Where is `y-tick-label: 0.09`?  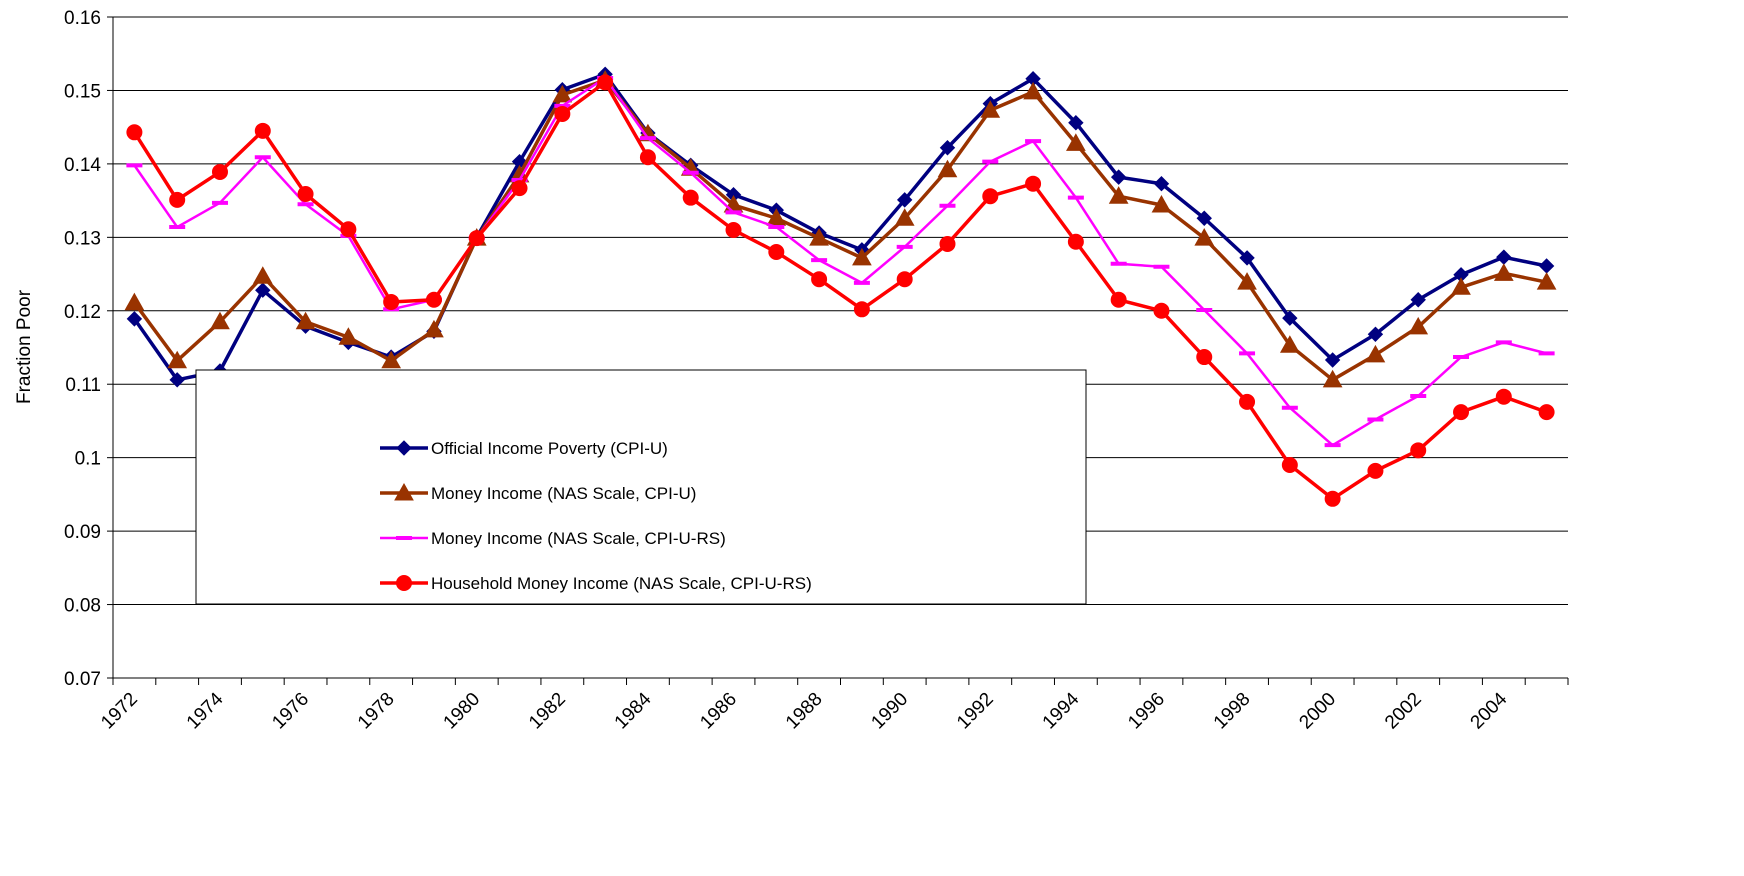
y-tick-label: 0.09 is located at coordinates (82, 532).